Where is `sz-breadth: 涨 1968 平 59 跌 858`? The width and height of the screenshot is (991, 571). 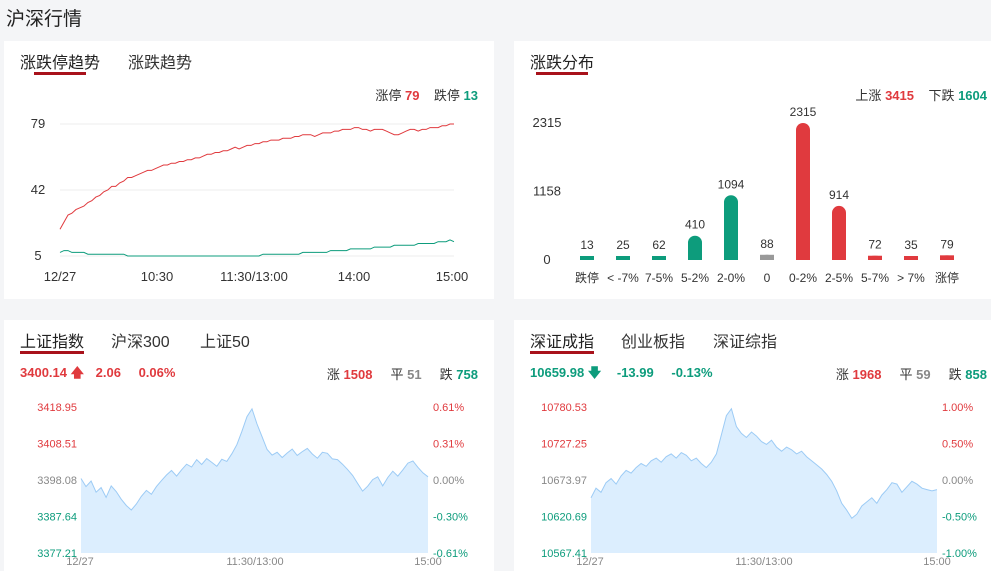 sz-breadth: 涨 1968 平 59 跌 858 is located at coordinates (911, 373).